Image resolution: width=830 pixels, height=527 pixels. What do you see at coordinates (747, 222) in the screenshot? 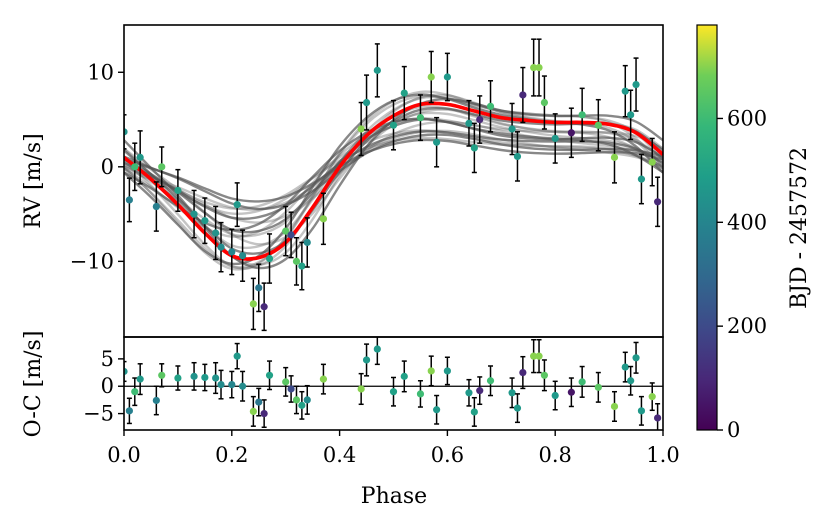
I see `colorbar-tick-label: 400` at bounding box center [747, 222].